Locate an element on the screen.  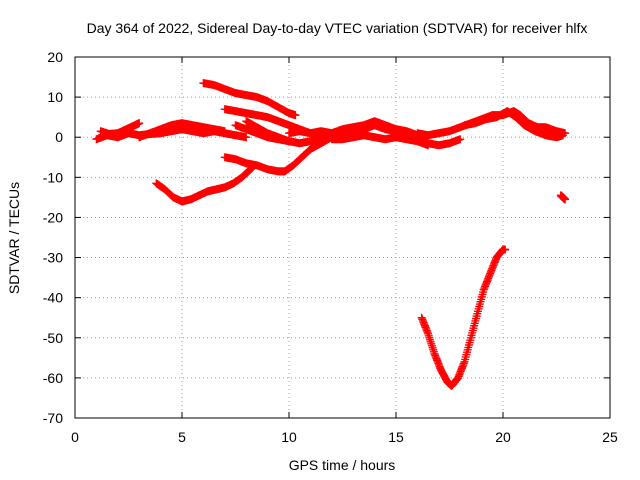
y-tick-label: -70 is located at coordinates (53, 418).